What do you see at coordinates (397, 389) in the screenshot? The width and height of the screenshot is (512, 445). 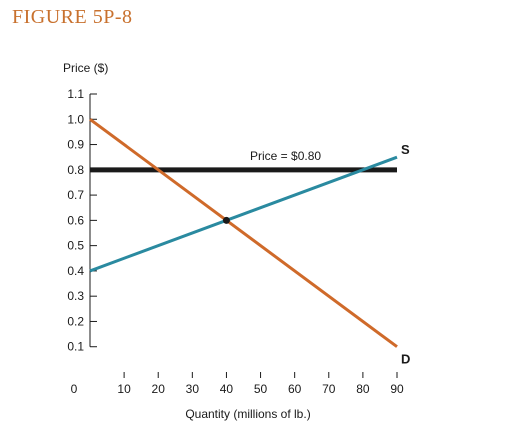 I see `x-tick-label: 90` at bounding box center [397, 389].